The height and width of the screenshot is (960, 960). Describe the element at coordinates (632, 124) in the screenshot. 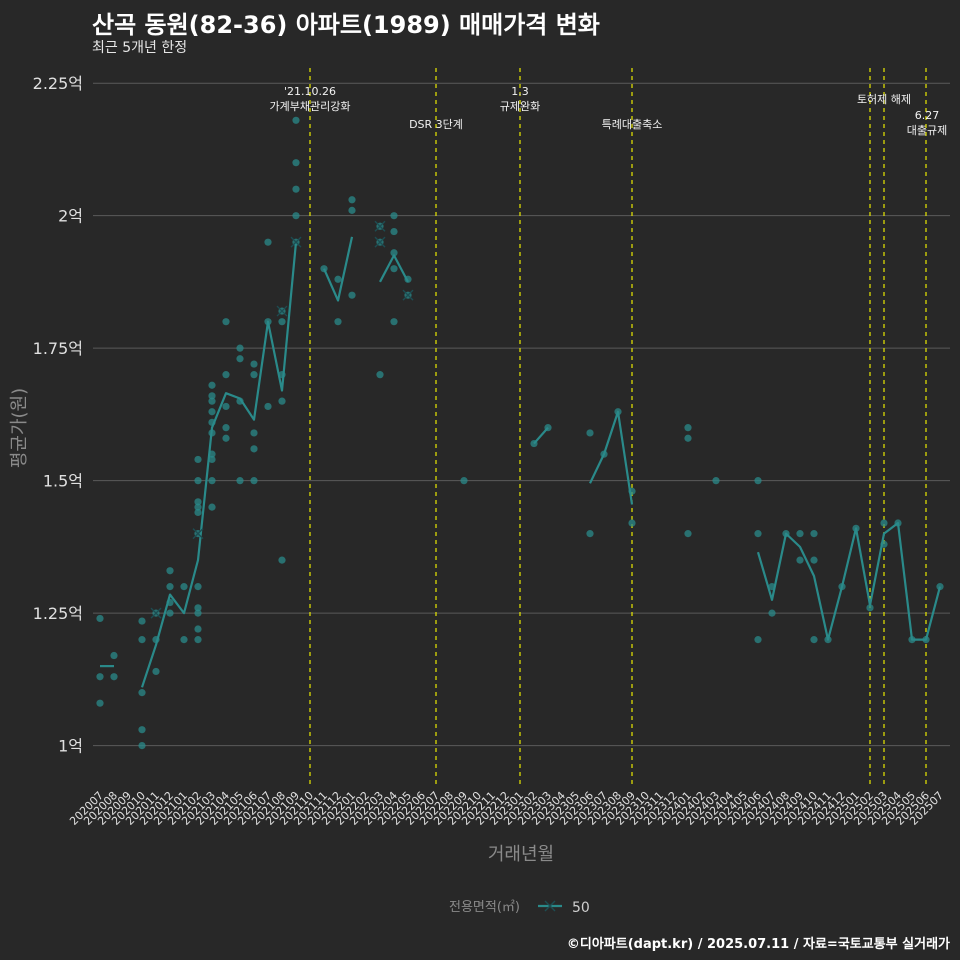

I see `event-annotation: 특례대출축소` at that location.